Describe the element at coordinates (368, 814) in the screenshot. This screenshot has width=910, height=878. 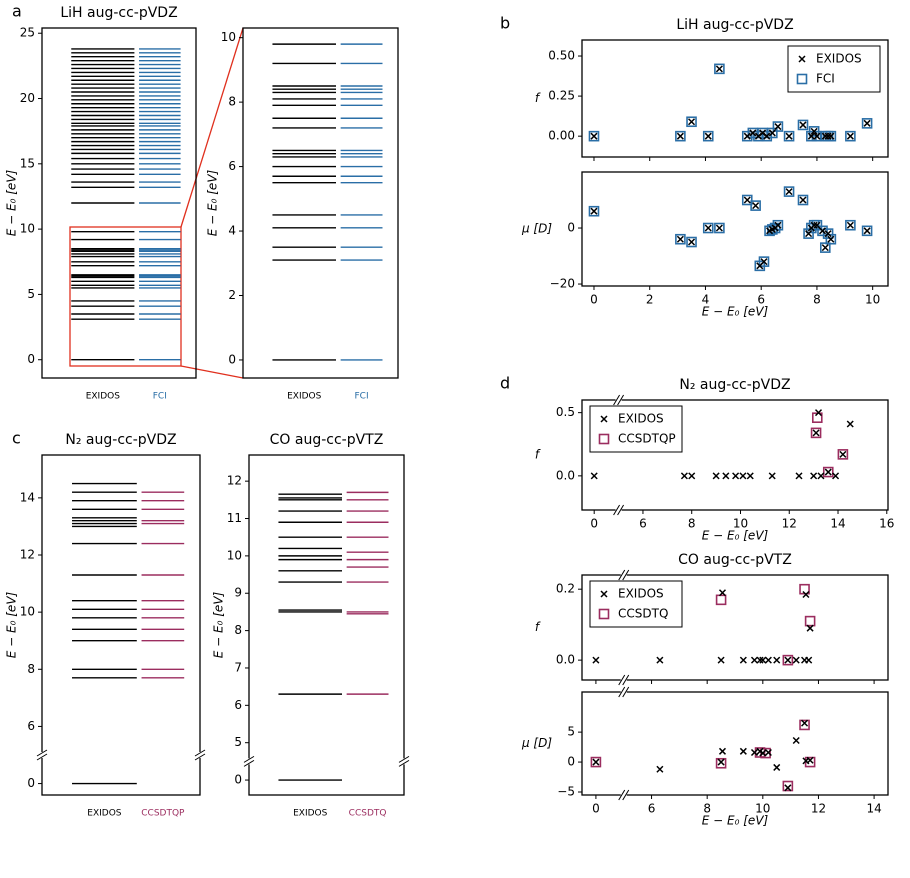
I see `column-label: CCSDTQ` at that location.